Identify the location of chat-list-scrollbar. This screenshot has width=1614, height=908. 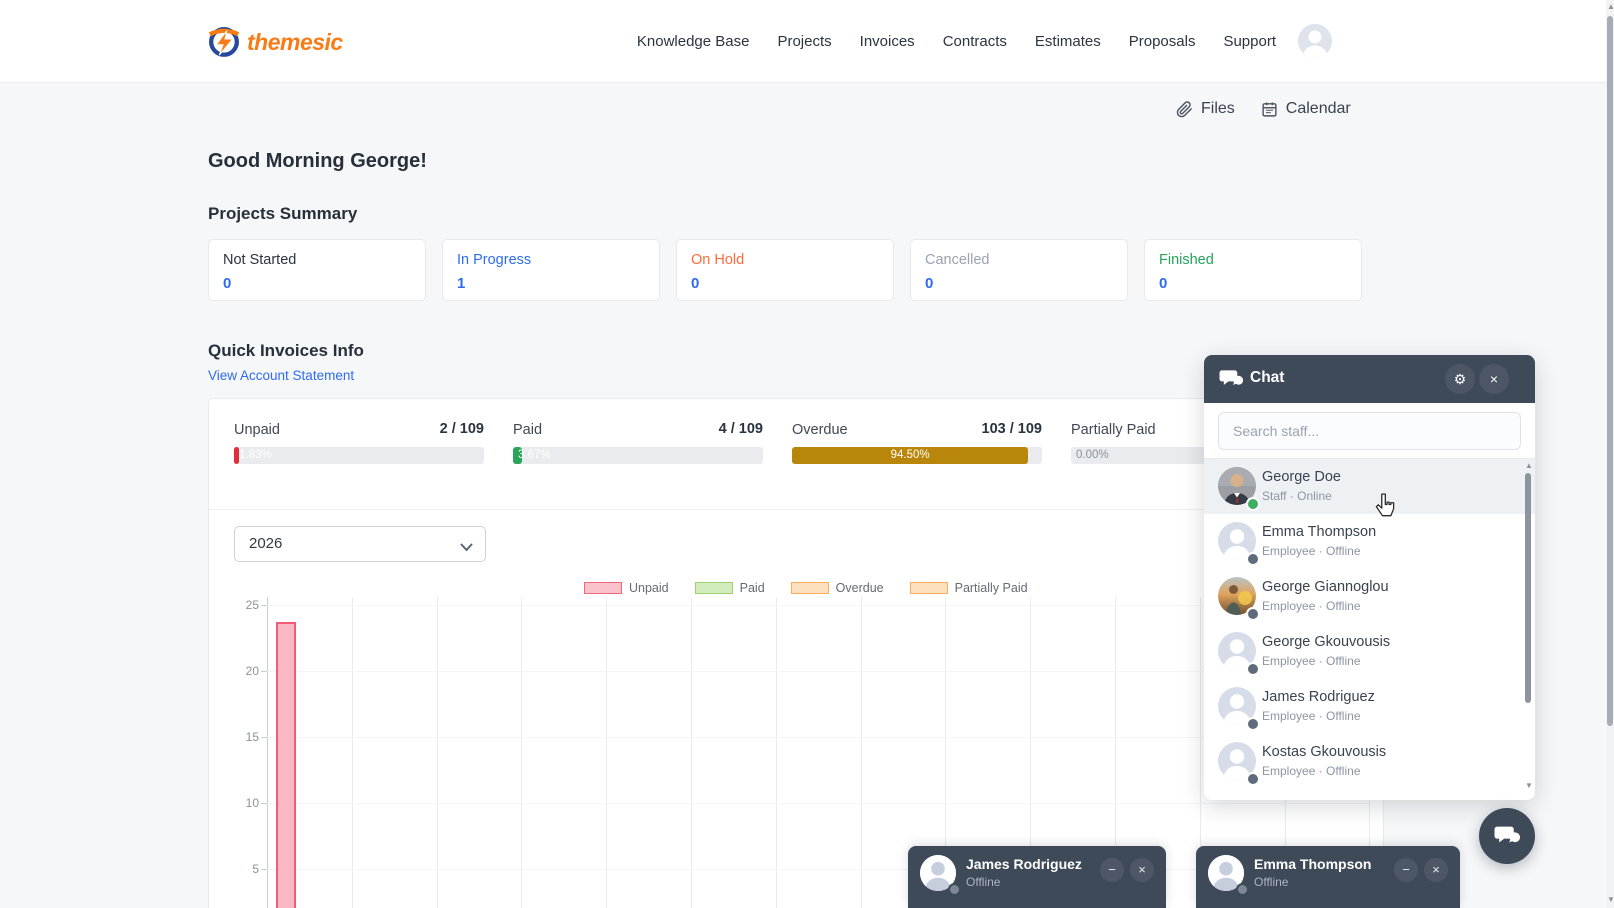
(1528, 588).